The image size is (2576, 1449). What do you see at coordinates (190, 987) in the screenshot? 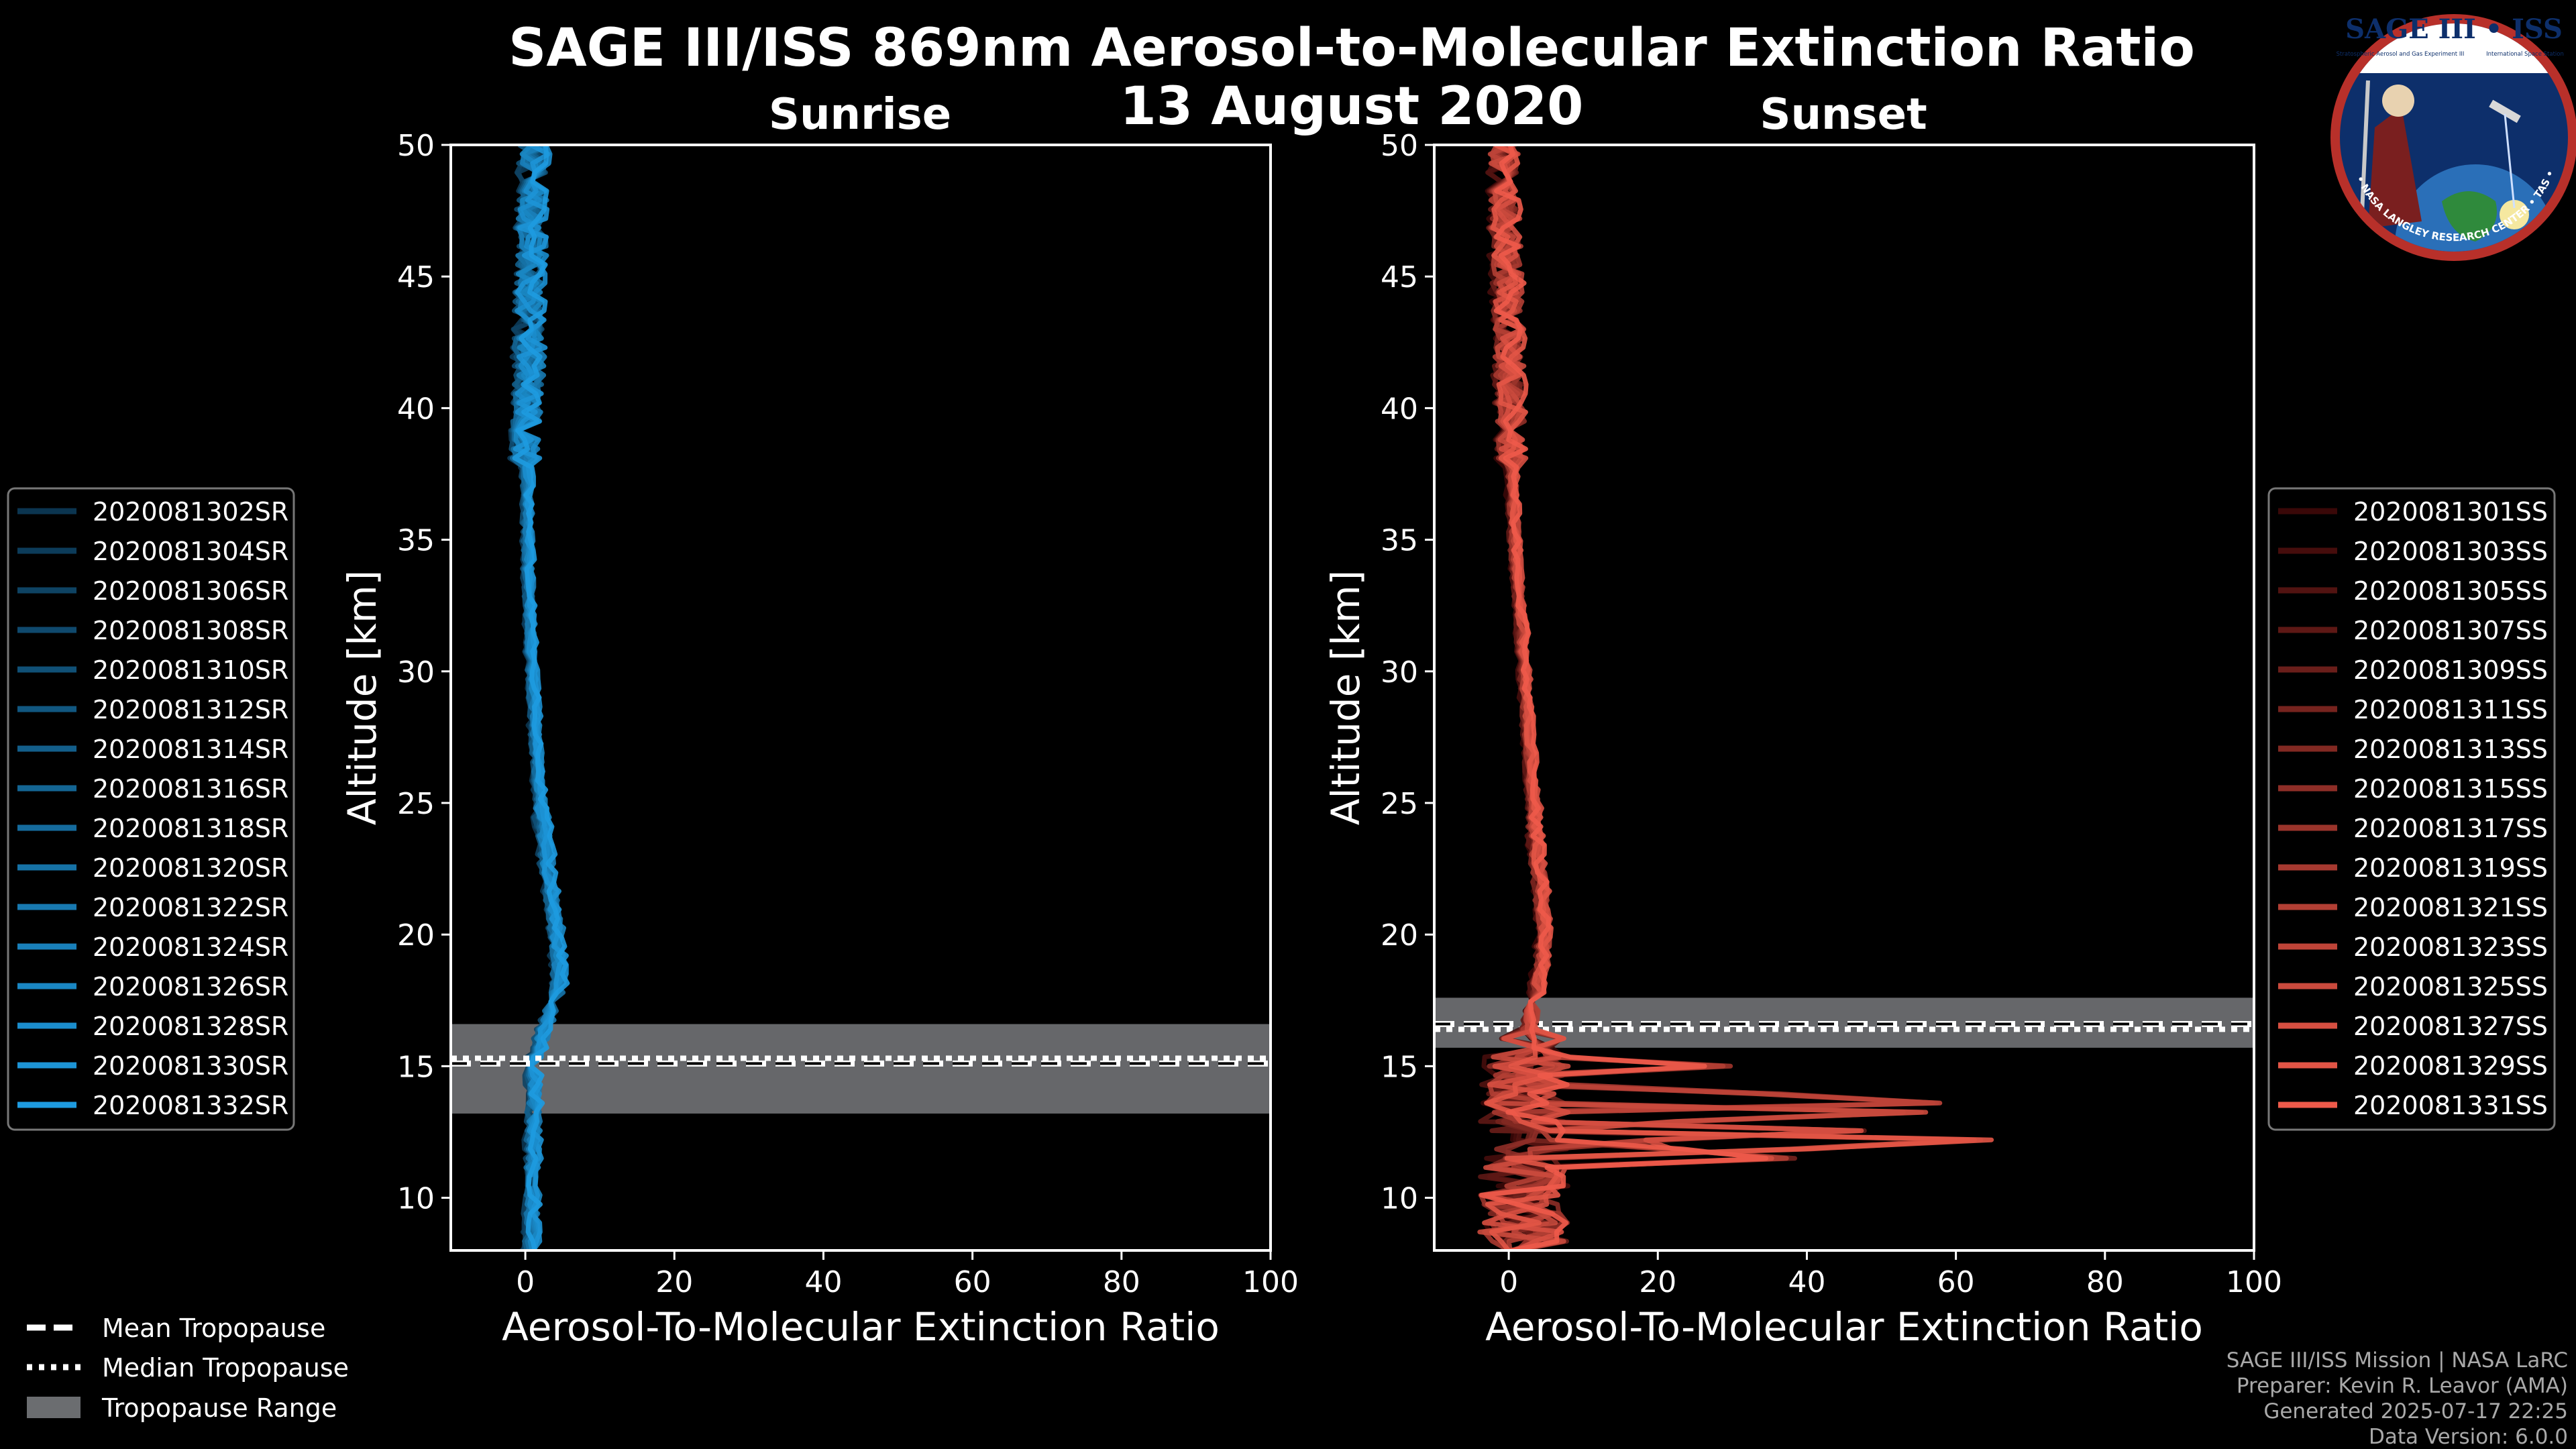
I see `legend-label: 2020081326SR` at bounding box center [190, 987].